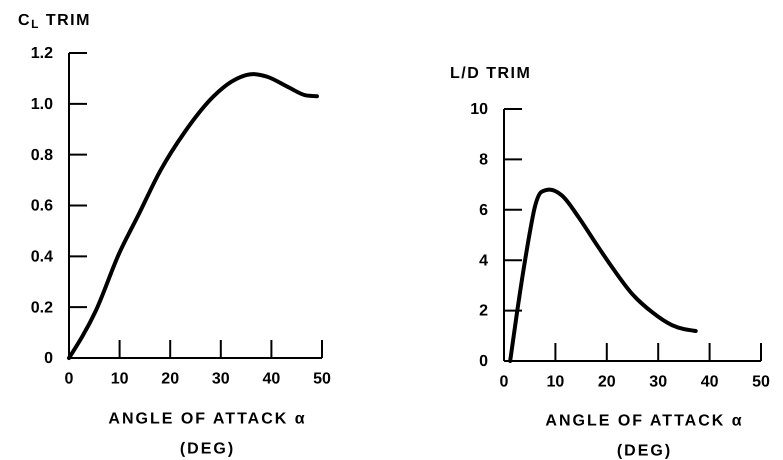 This screenshot has height=460, width=783. What do you see at coordinates (42, 307) in the screenshot?
I see `y-tick-label: 0.2` at bounding box center [42, 307].